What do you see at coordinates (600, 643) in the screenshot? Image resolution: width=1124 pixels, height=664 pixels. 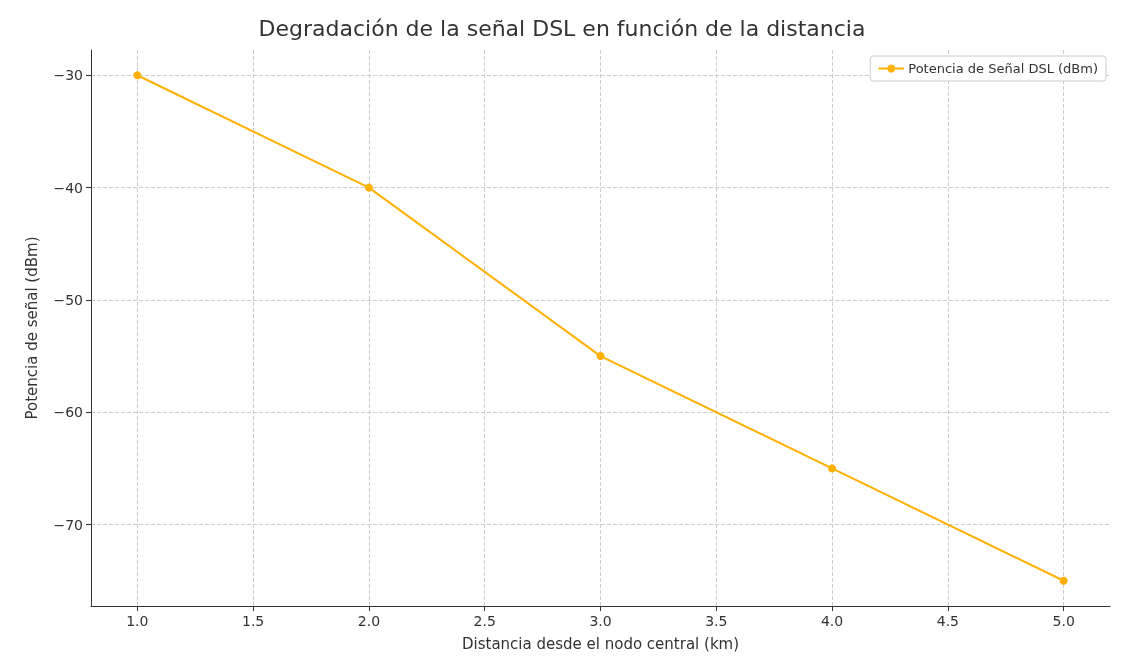 I see `x-axis-title: Distancia desde el nodo central (km)` at bounding box center [600, 643].